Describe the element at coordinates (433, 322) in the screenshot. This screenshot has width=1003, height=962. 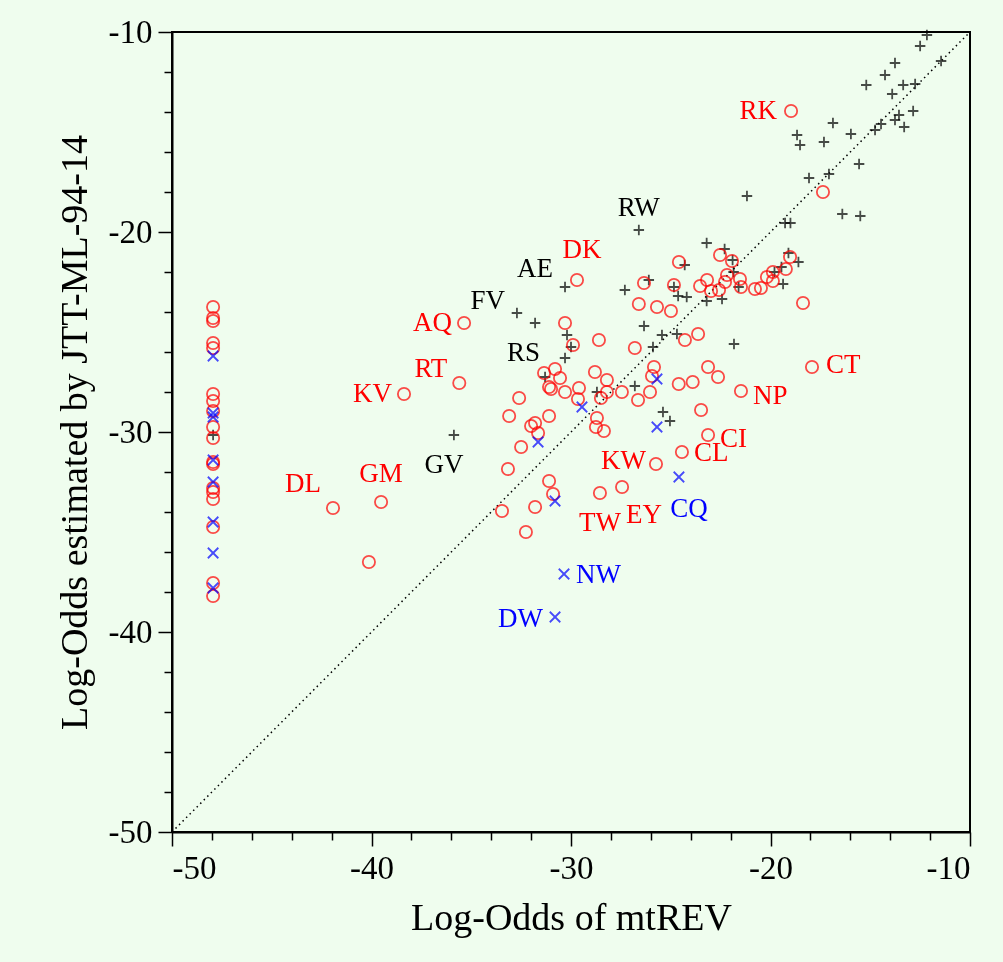
I see `data-label: AQ` at that location.